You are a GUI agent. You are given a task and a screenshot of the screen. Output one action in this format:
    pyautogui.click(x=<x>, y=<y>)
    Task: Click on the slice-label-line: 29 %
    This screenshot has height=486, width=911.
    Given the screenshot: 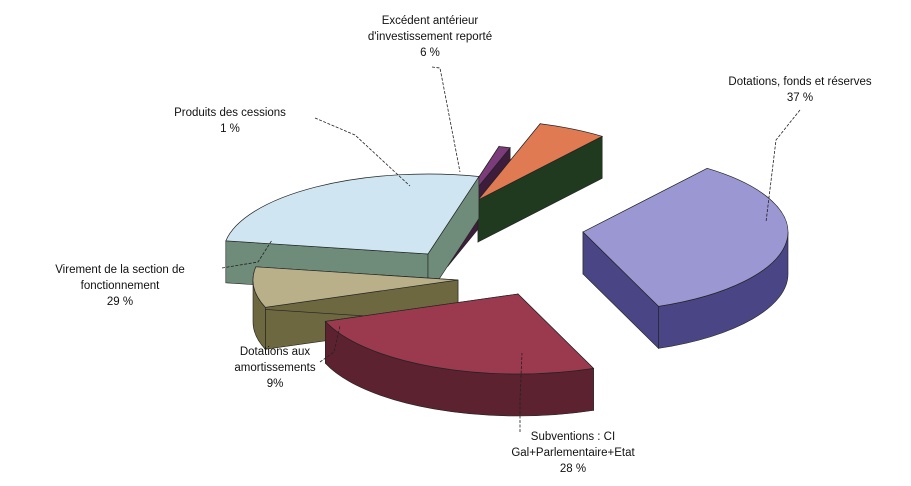 What is the action you would take?
    pyautogui.click(x=120, y=302)
    